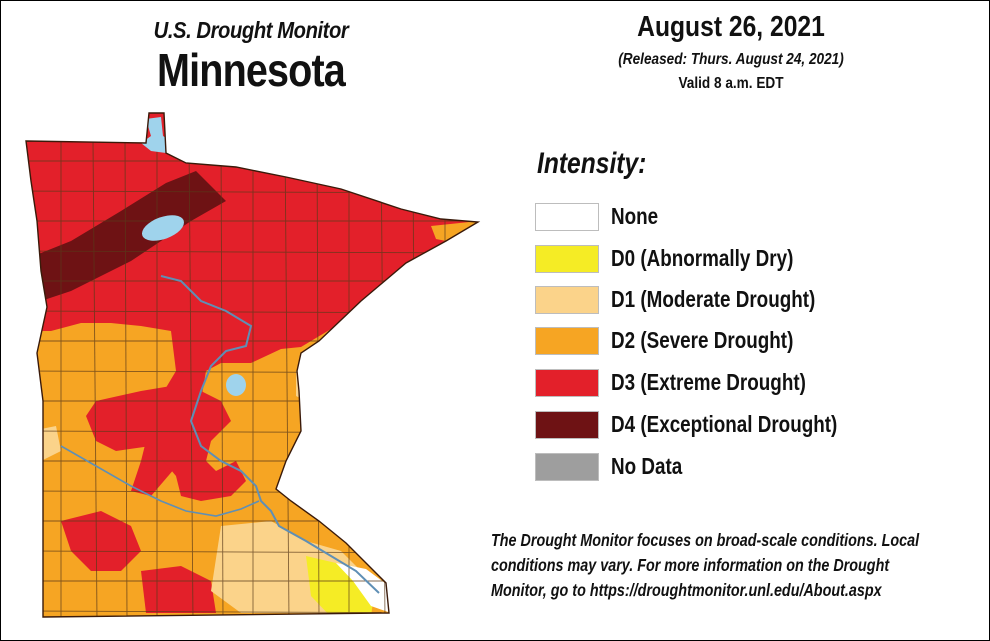 Image resolution: width=990 pixels, height=641 pixels. I want to click on legend-label-d3: D3 (Extreme Drought), so click(708, 382).